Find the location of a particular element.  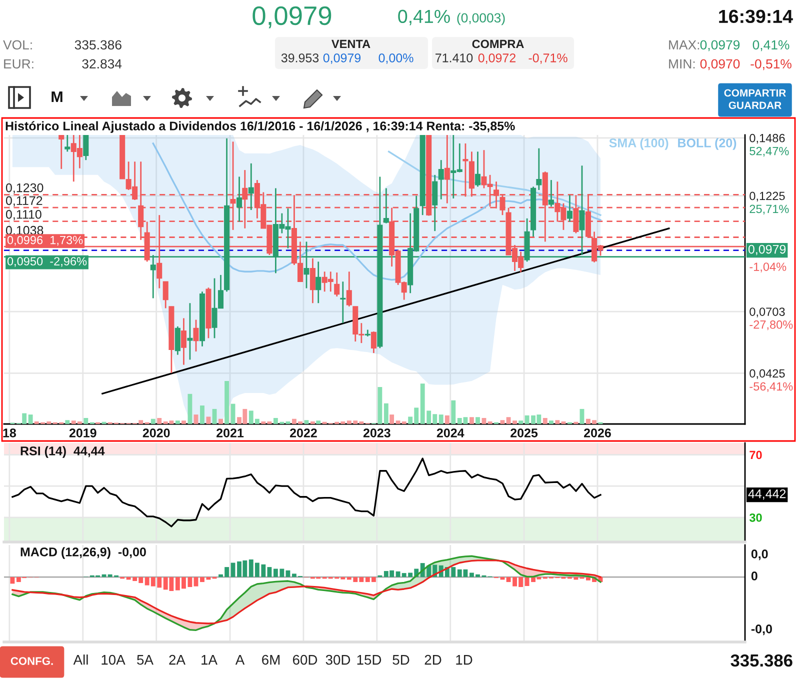

text: 44,442 is located at coordinates (767, 494).